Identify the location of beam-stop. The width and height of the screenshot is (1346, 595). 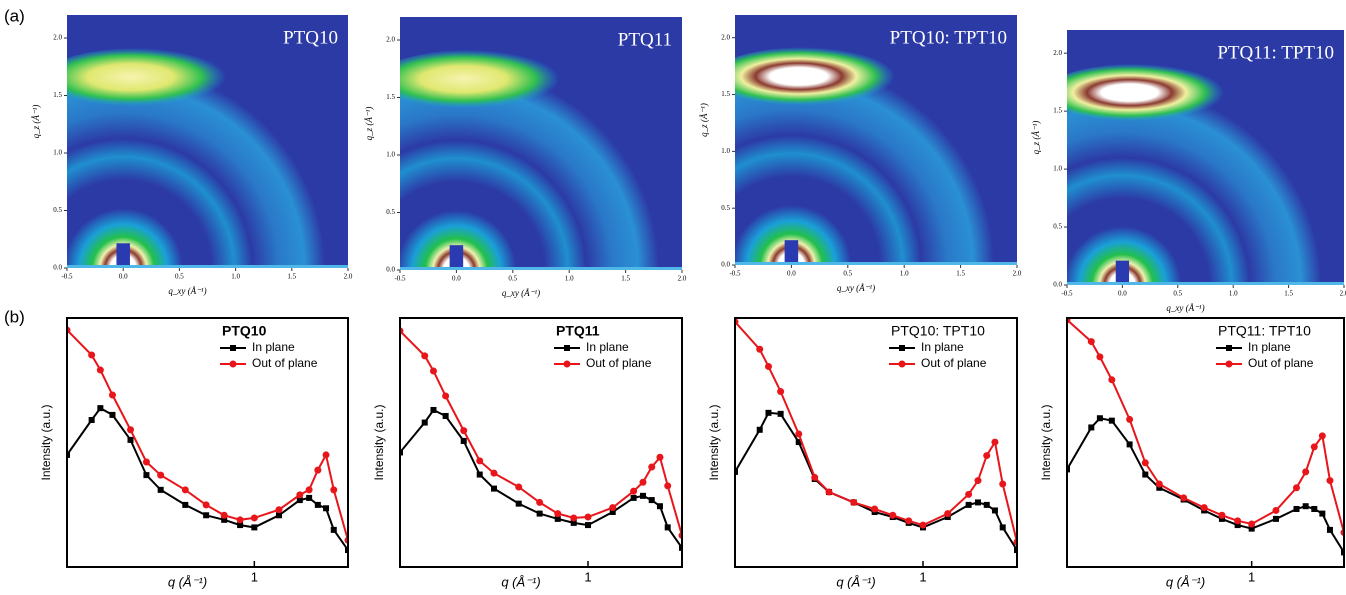
(1122, 272).